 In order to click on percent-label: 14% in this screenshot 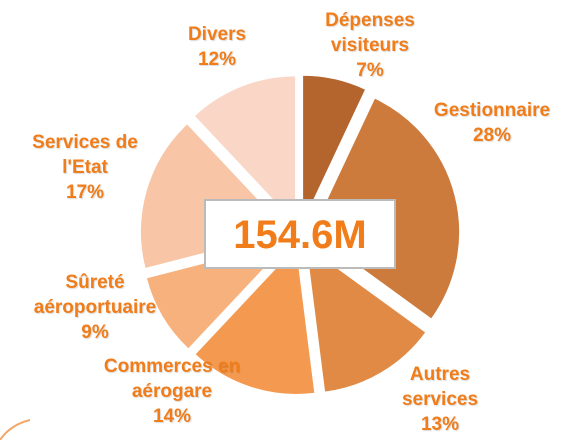, I will do `click(172, 416)`.